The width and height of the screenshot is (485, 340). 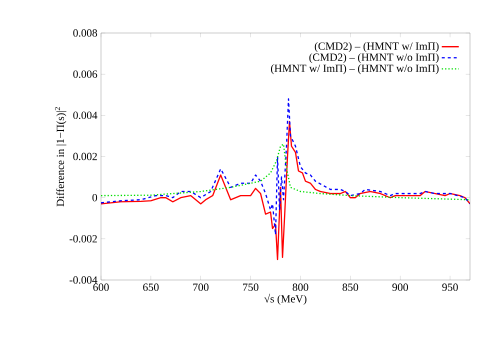 I want to click on y-tick-label: 0.004, so click(x=85, y=116).